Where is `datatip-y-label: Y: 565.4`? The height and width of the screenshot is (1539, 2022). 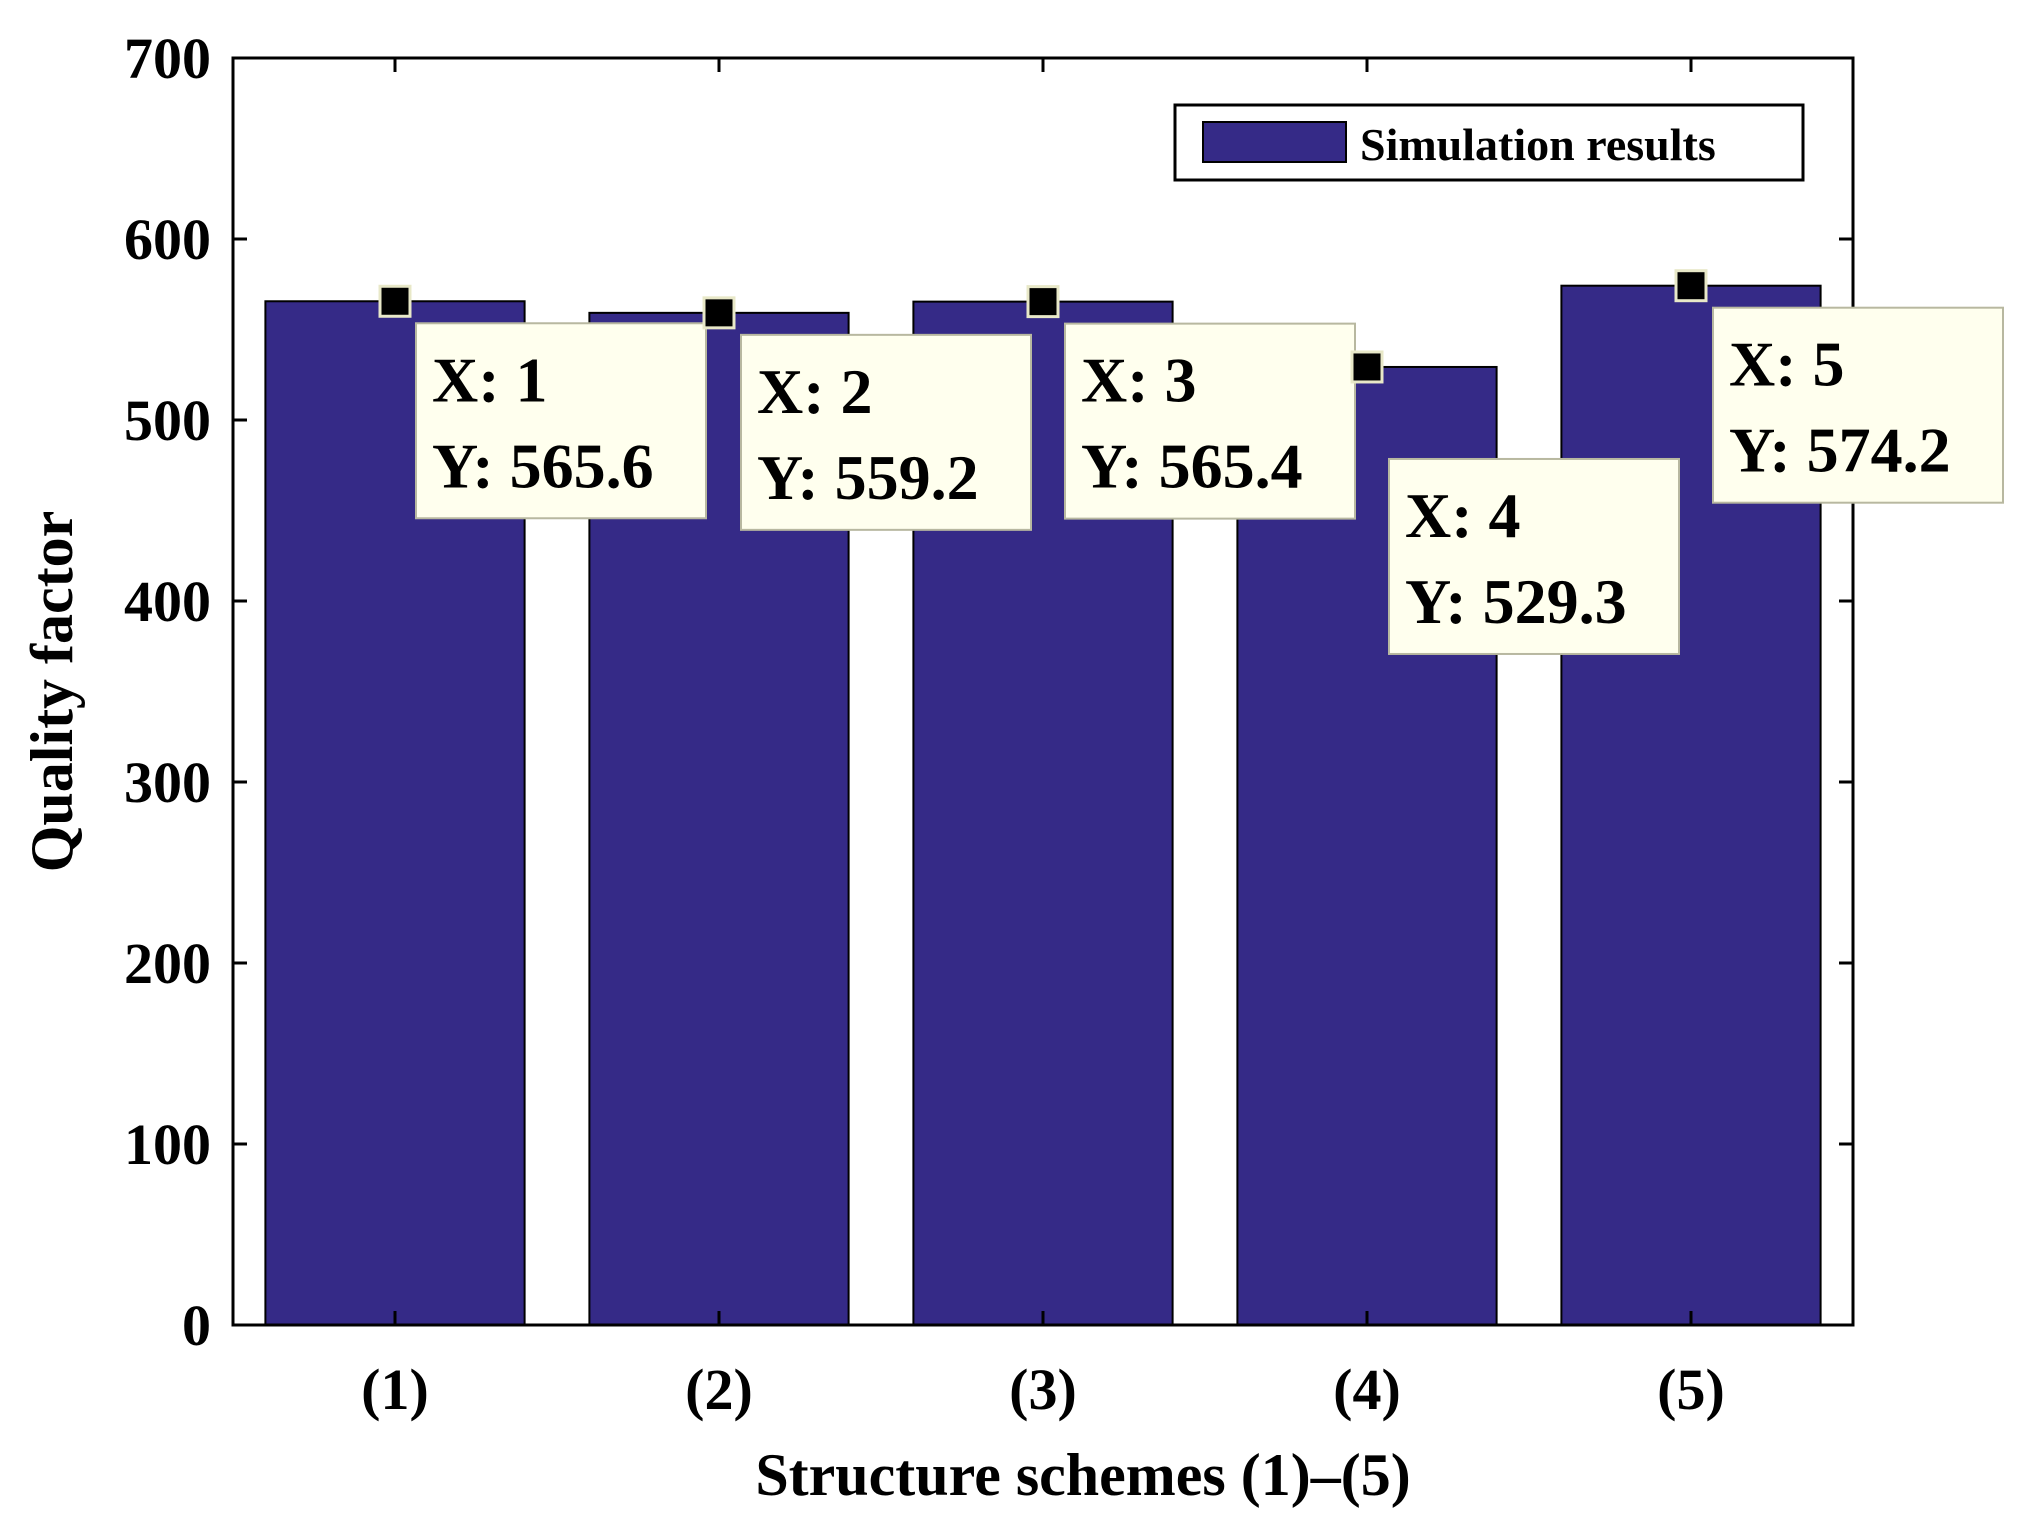
datatip-y-label: Y: 565.4 is located at coordinates (1192, 466).